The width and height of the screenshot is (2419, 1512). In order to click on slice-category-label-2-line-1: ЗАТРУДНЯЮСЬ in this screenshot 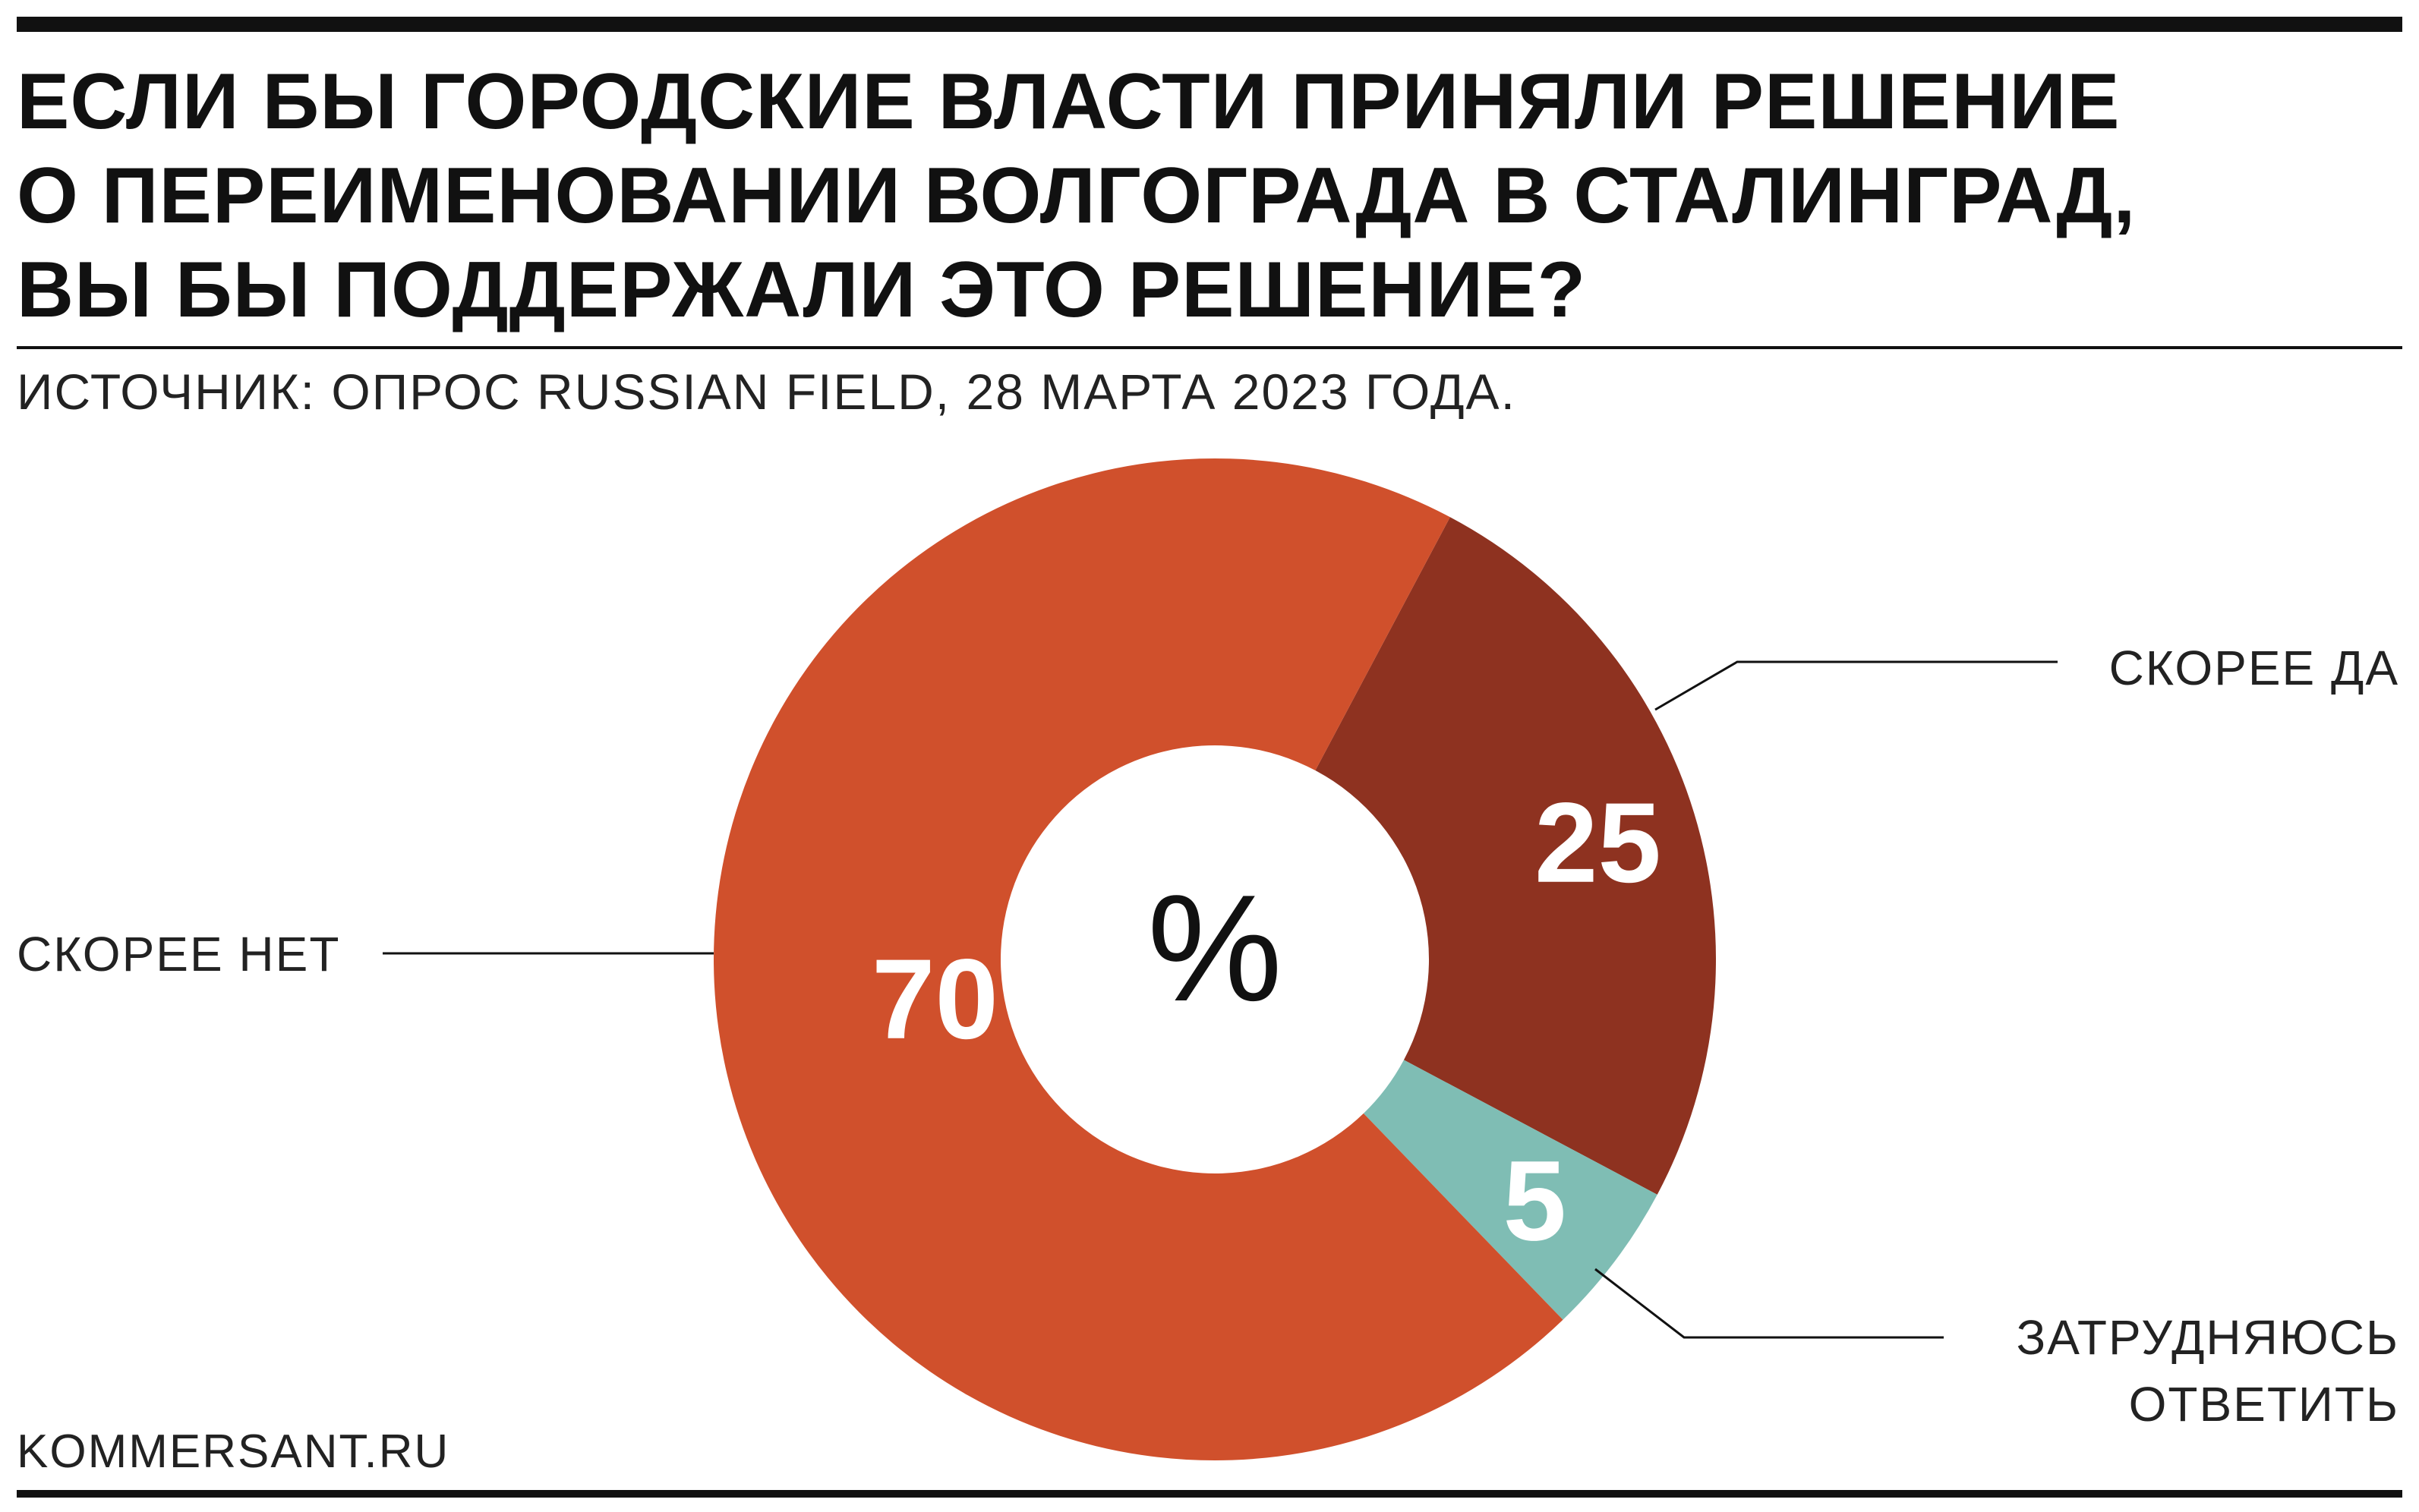, I will do `click(2208, 1337)`.